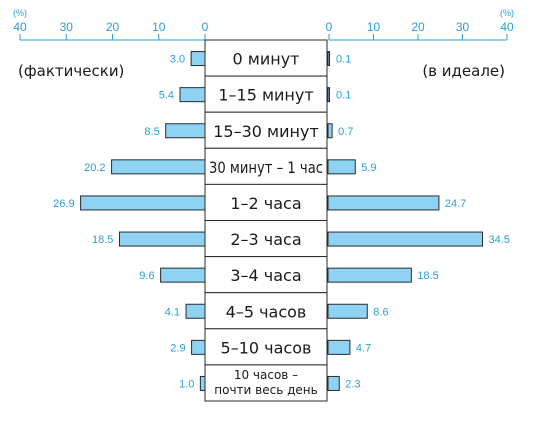 The image size is (535, 430). I want to click on left-tick-label: 0, so click(205, 27).